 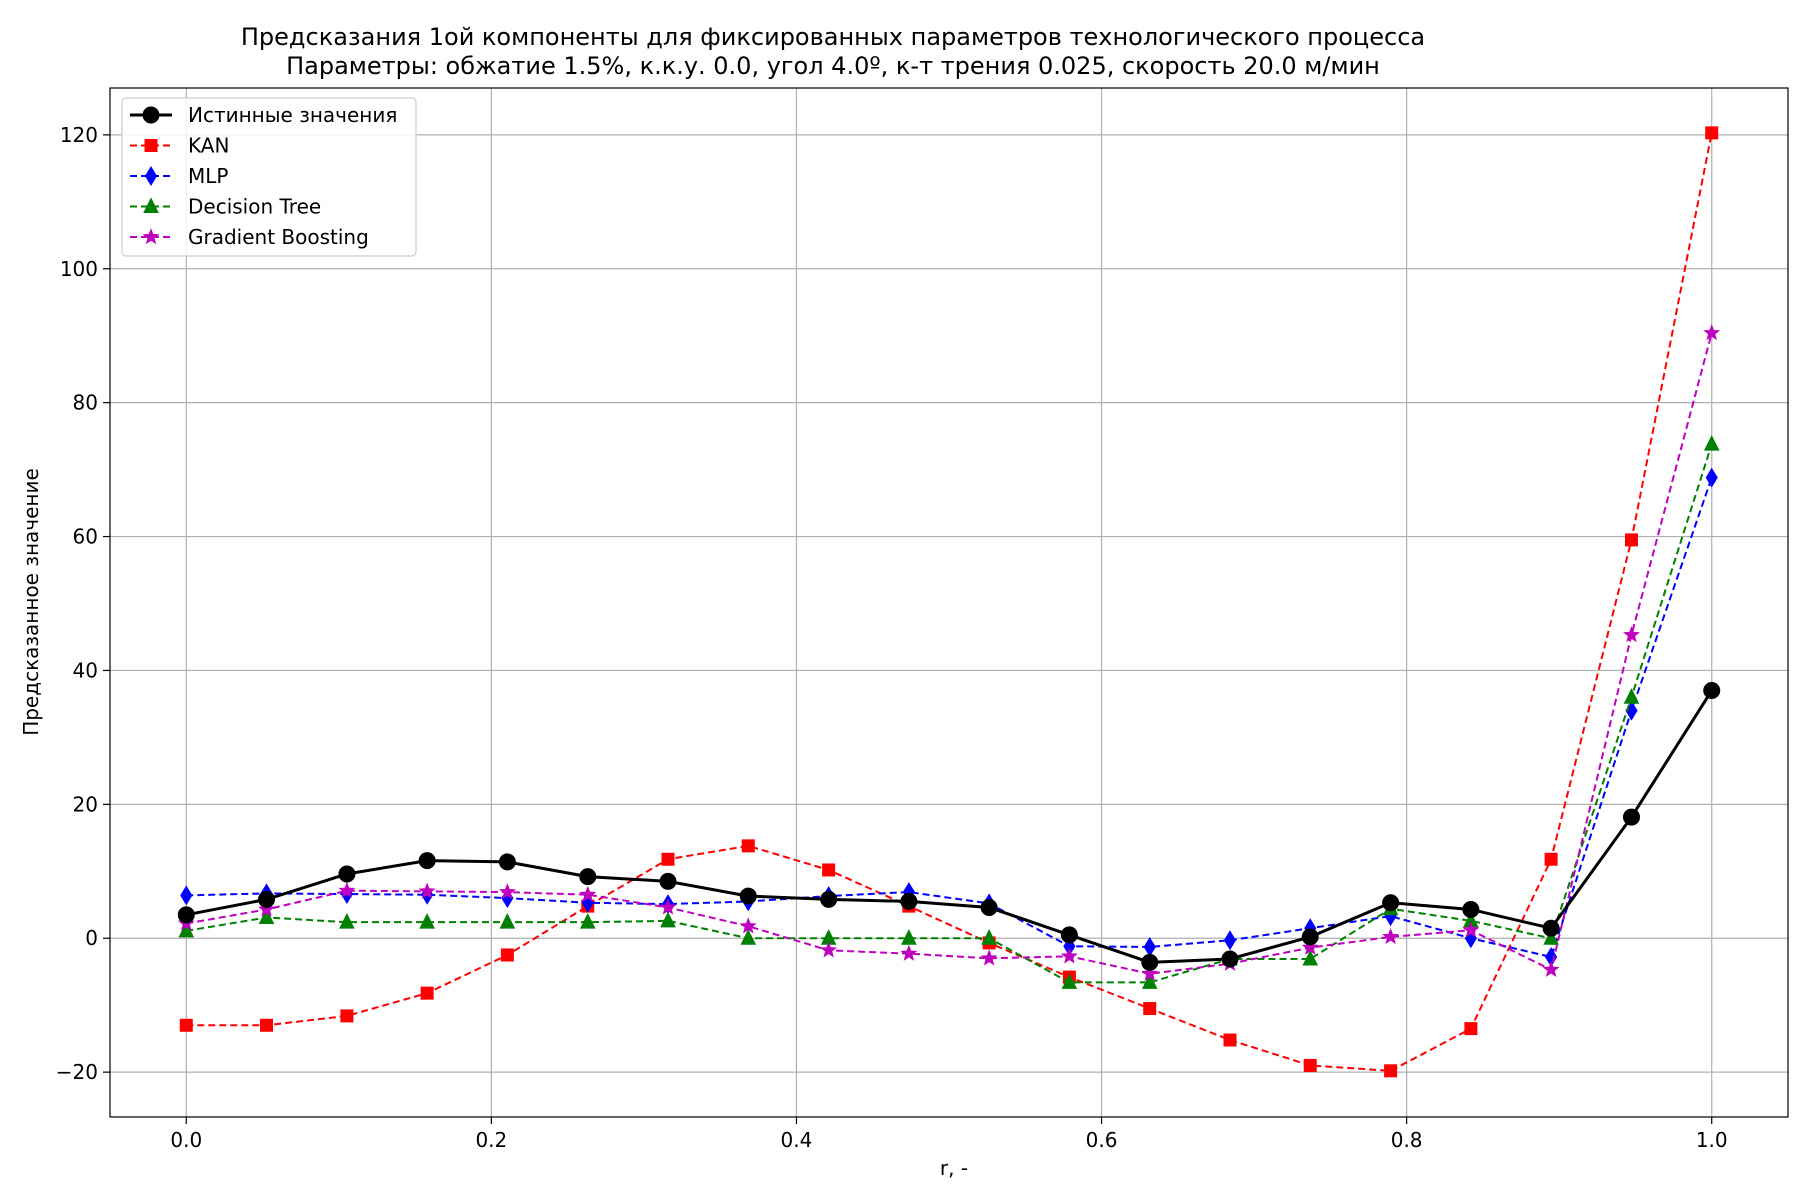 I want to click on x-axis-ticks: 0.0 0.2 0.4 0.6 0.8 1.0, so click(x=949, y=1134).